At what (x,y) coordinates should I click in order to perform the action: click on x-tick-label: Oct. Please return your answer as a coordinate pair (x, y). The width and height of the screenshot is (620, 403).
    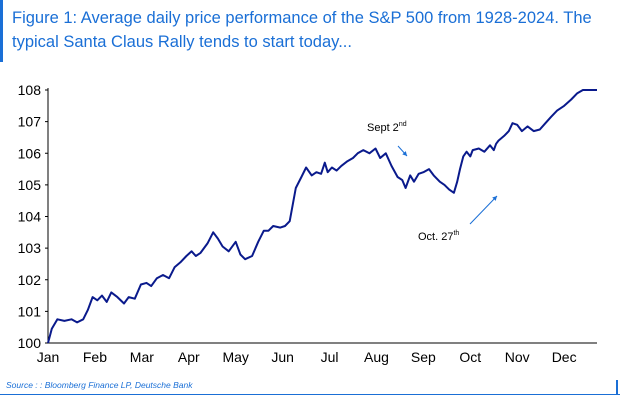
    Looking at the image, I should click on (470, 357).